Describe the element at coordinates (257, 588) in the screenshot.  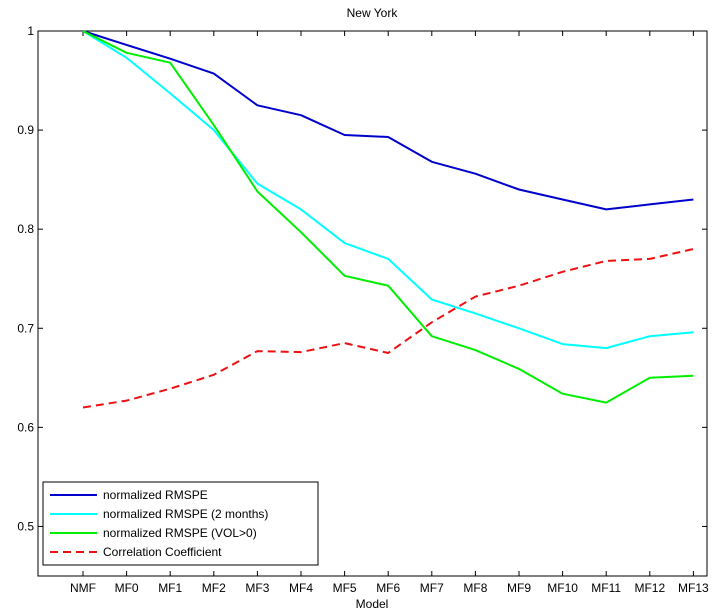
I see `x-tick-label: MF3` at that location.